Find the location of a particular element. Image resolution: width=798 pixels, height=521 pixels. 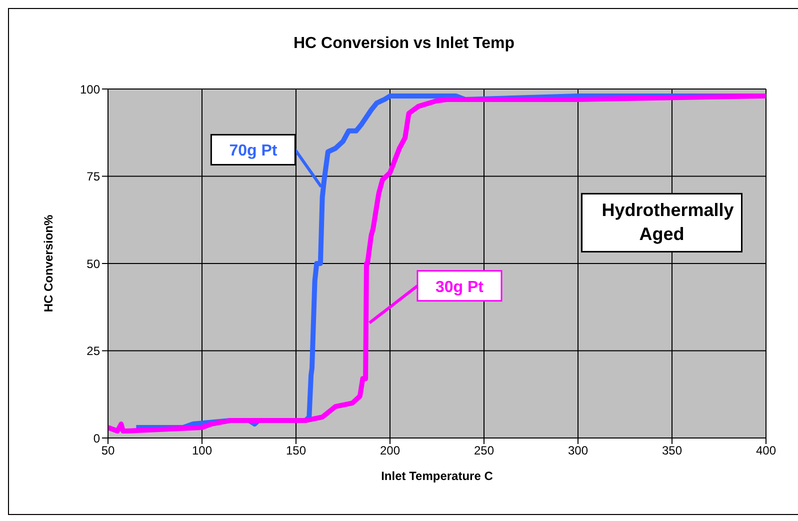

x-tick-label: 400 is located at coordinates (766, 451).